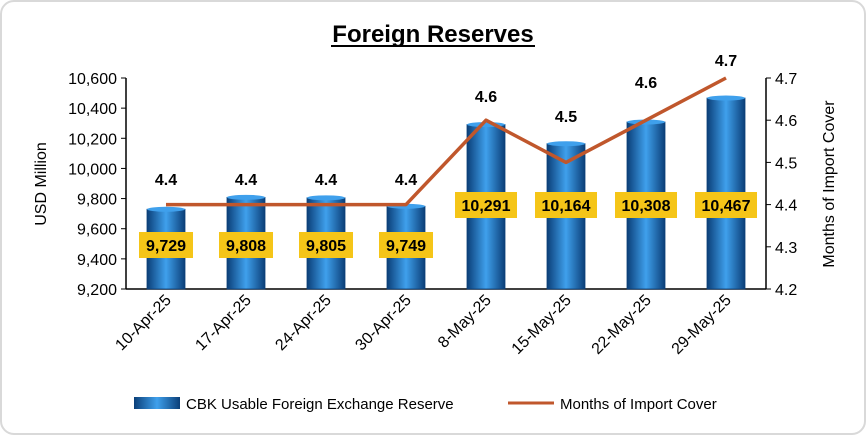  What do you see at coordinates (97, 200) in the screenshot?
I see `left-tick-label: 9,800` at bounding box center [97, 200].